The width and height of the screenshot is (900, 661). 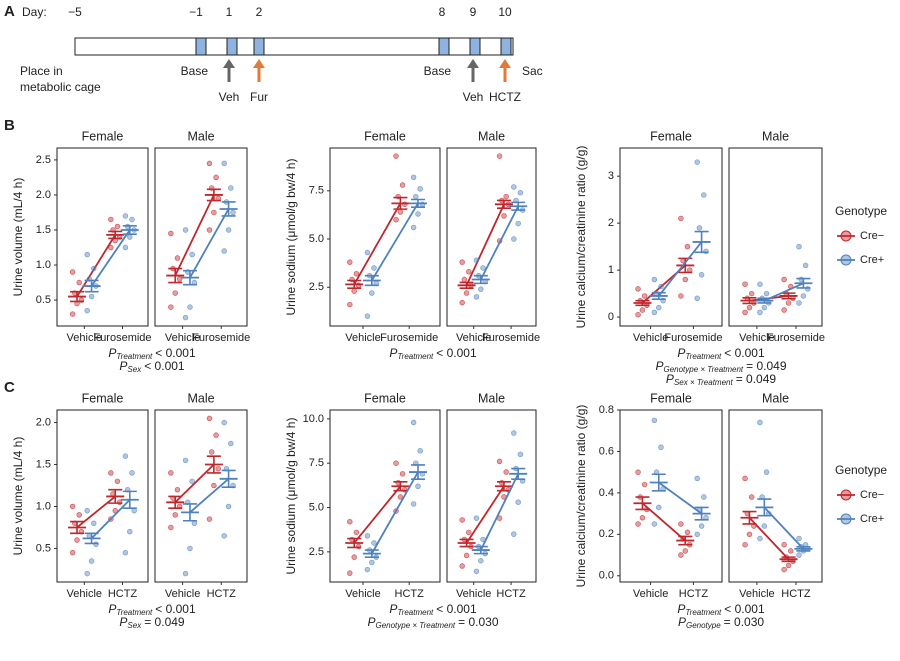 What do you see at coordinates (611, 176) in the screenshot?
I see `y-tick-label: 3` at bounding box center [611, 176].